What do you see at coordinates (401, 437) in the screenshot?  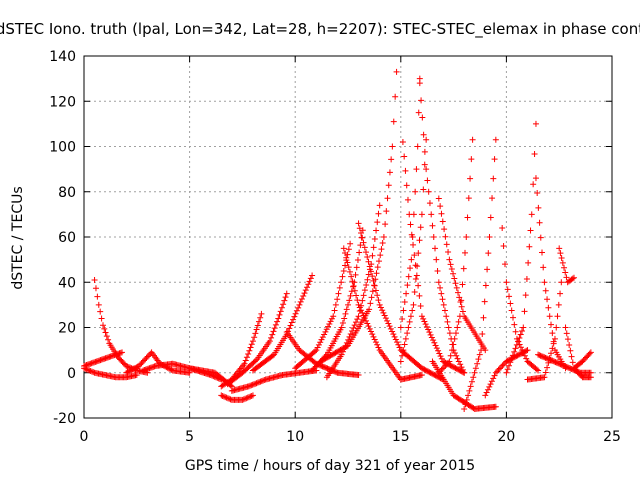 I see `x-tick-label: 15` at bounding box center [401, 437].